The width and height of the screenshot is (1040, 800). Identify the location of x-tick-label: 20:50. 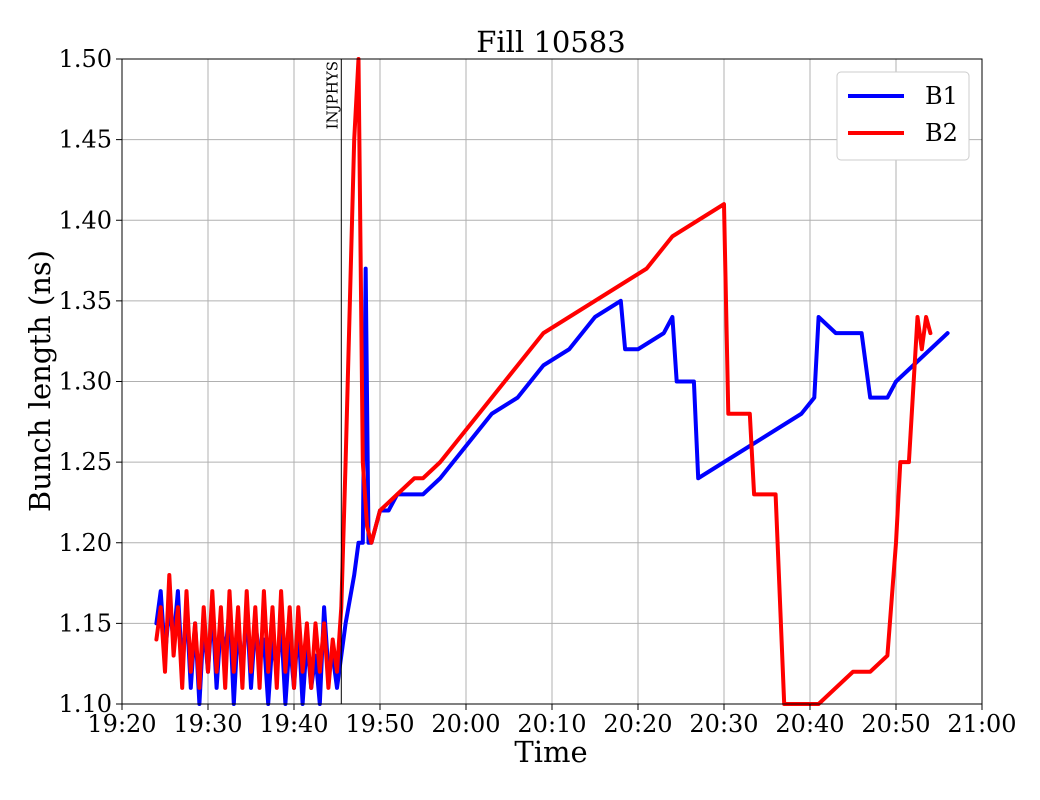
(895, 724).